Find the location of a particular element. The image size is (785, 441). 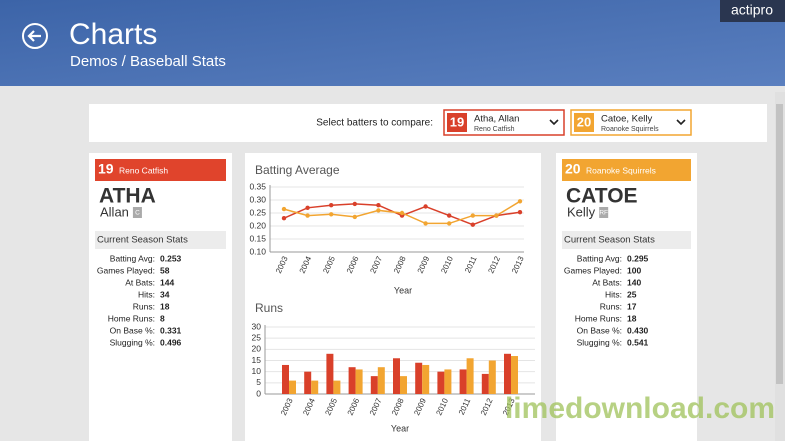

stat-label: Home Runs: is located at coordinates (131, 318).